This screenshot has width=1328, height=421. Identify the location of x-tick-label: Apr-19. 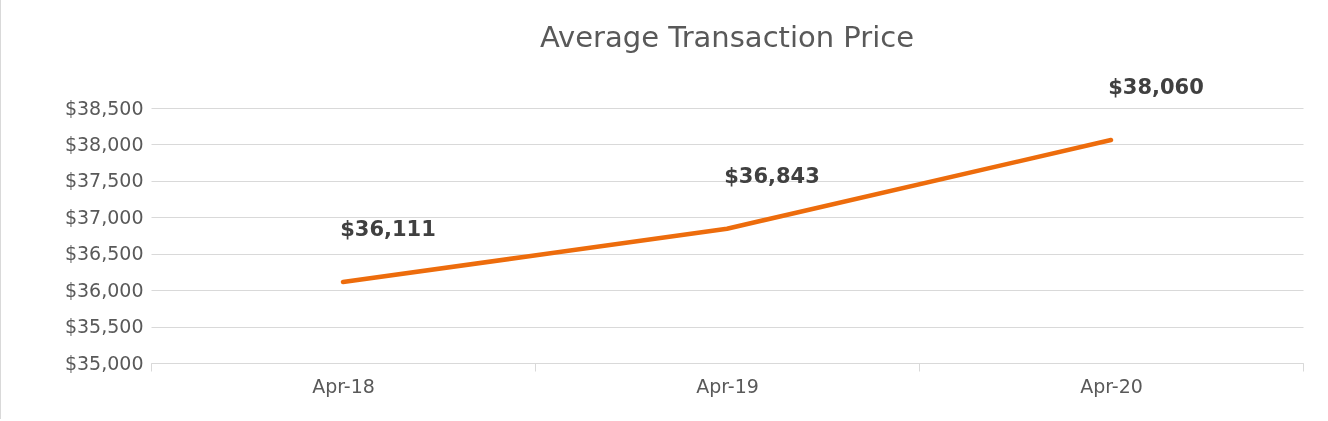
(727, 385).